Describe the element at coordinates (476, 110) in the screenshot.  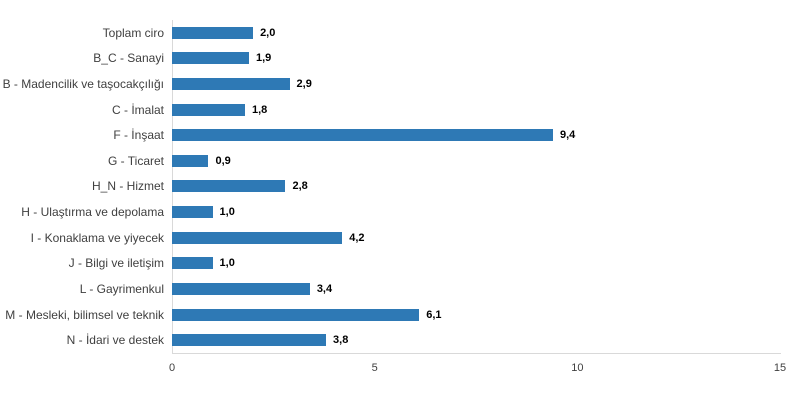
I see `bar-track: 1,8` at that location.